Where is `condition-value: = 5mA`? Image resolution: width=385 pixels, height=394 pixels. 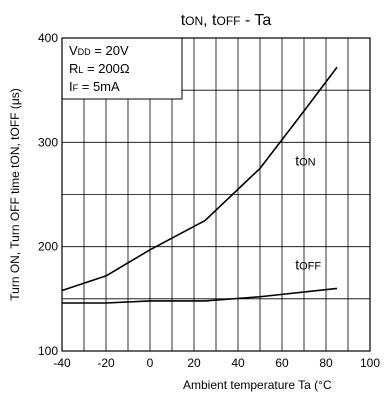 condition-value: = 5mA is located at coordinates (99, 86).